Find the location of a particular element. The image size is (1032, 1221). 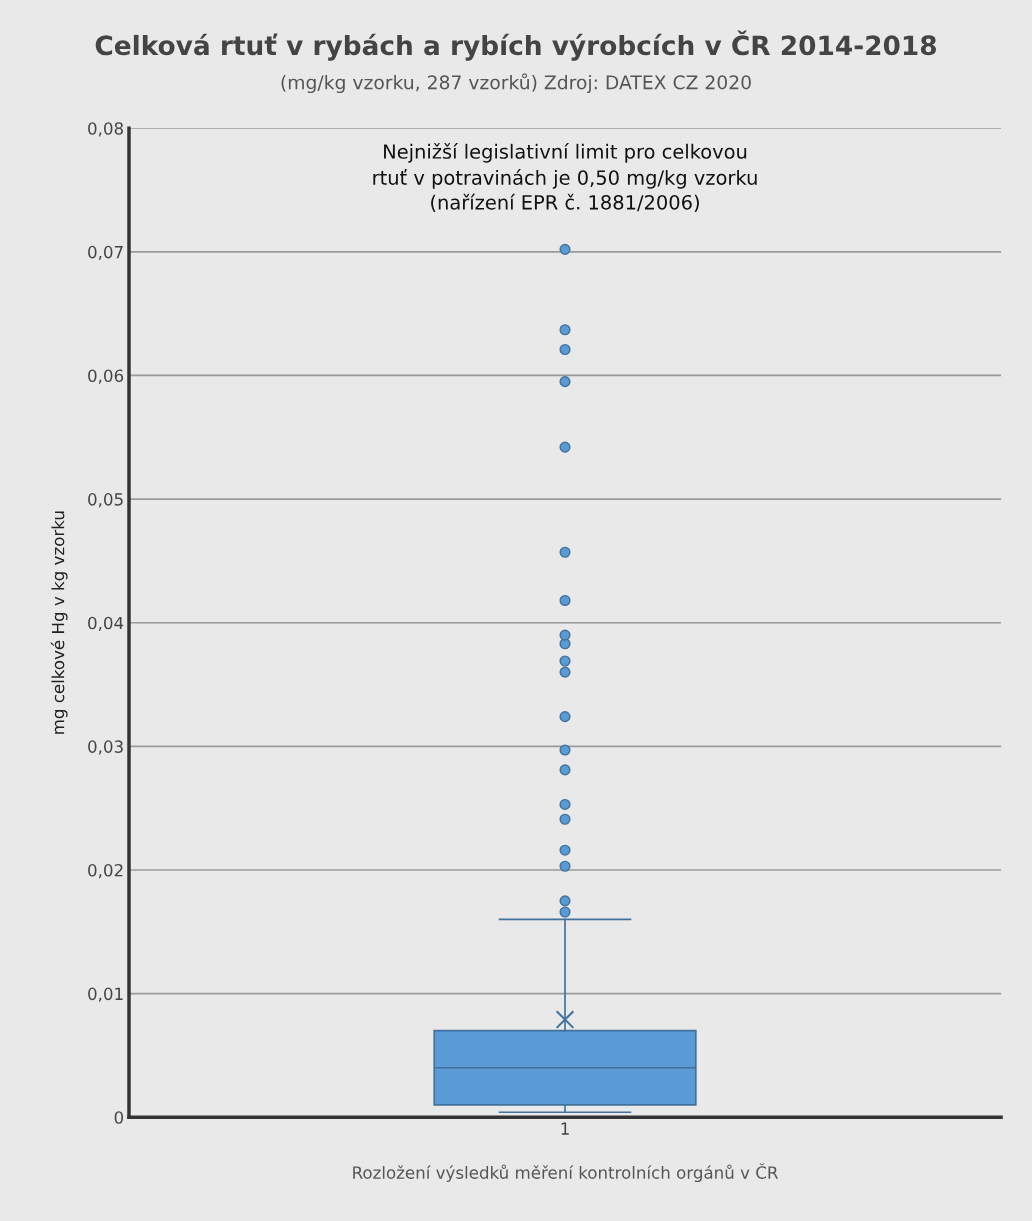

y-tick-label: 0,08 is located at coordinates (105, 129).